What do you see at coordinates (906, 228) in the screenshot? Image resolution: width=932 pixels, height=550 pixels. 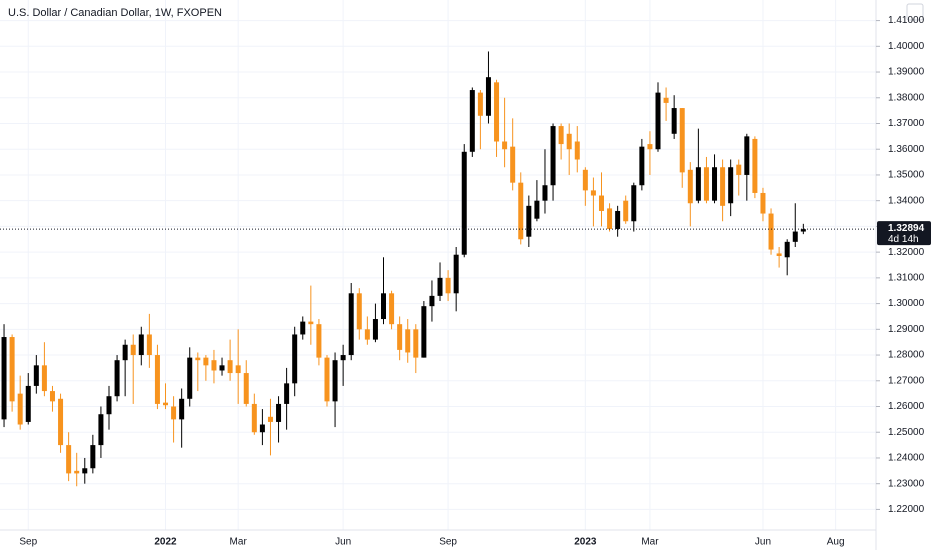 I see `last-price-label: 1.32894` at bounding box center [906, 228].